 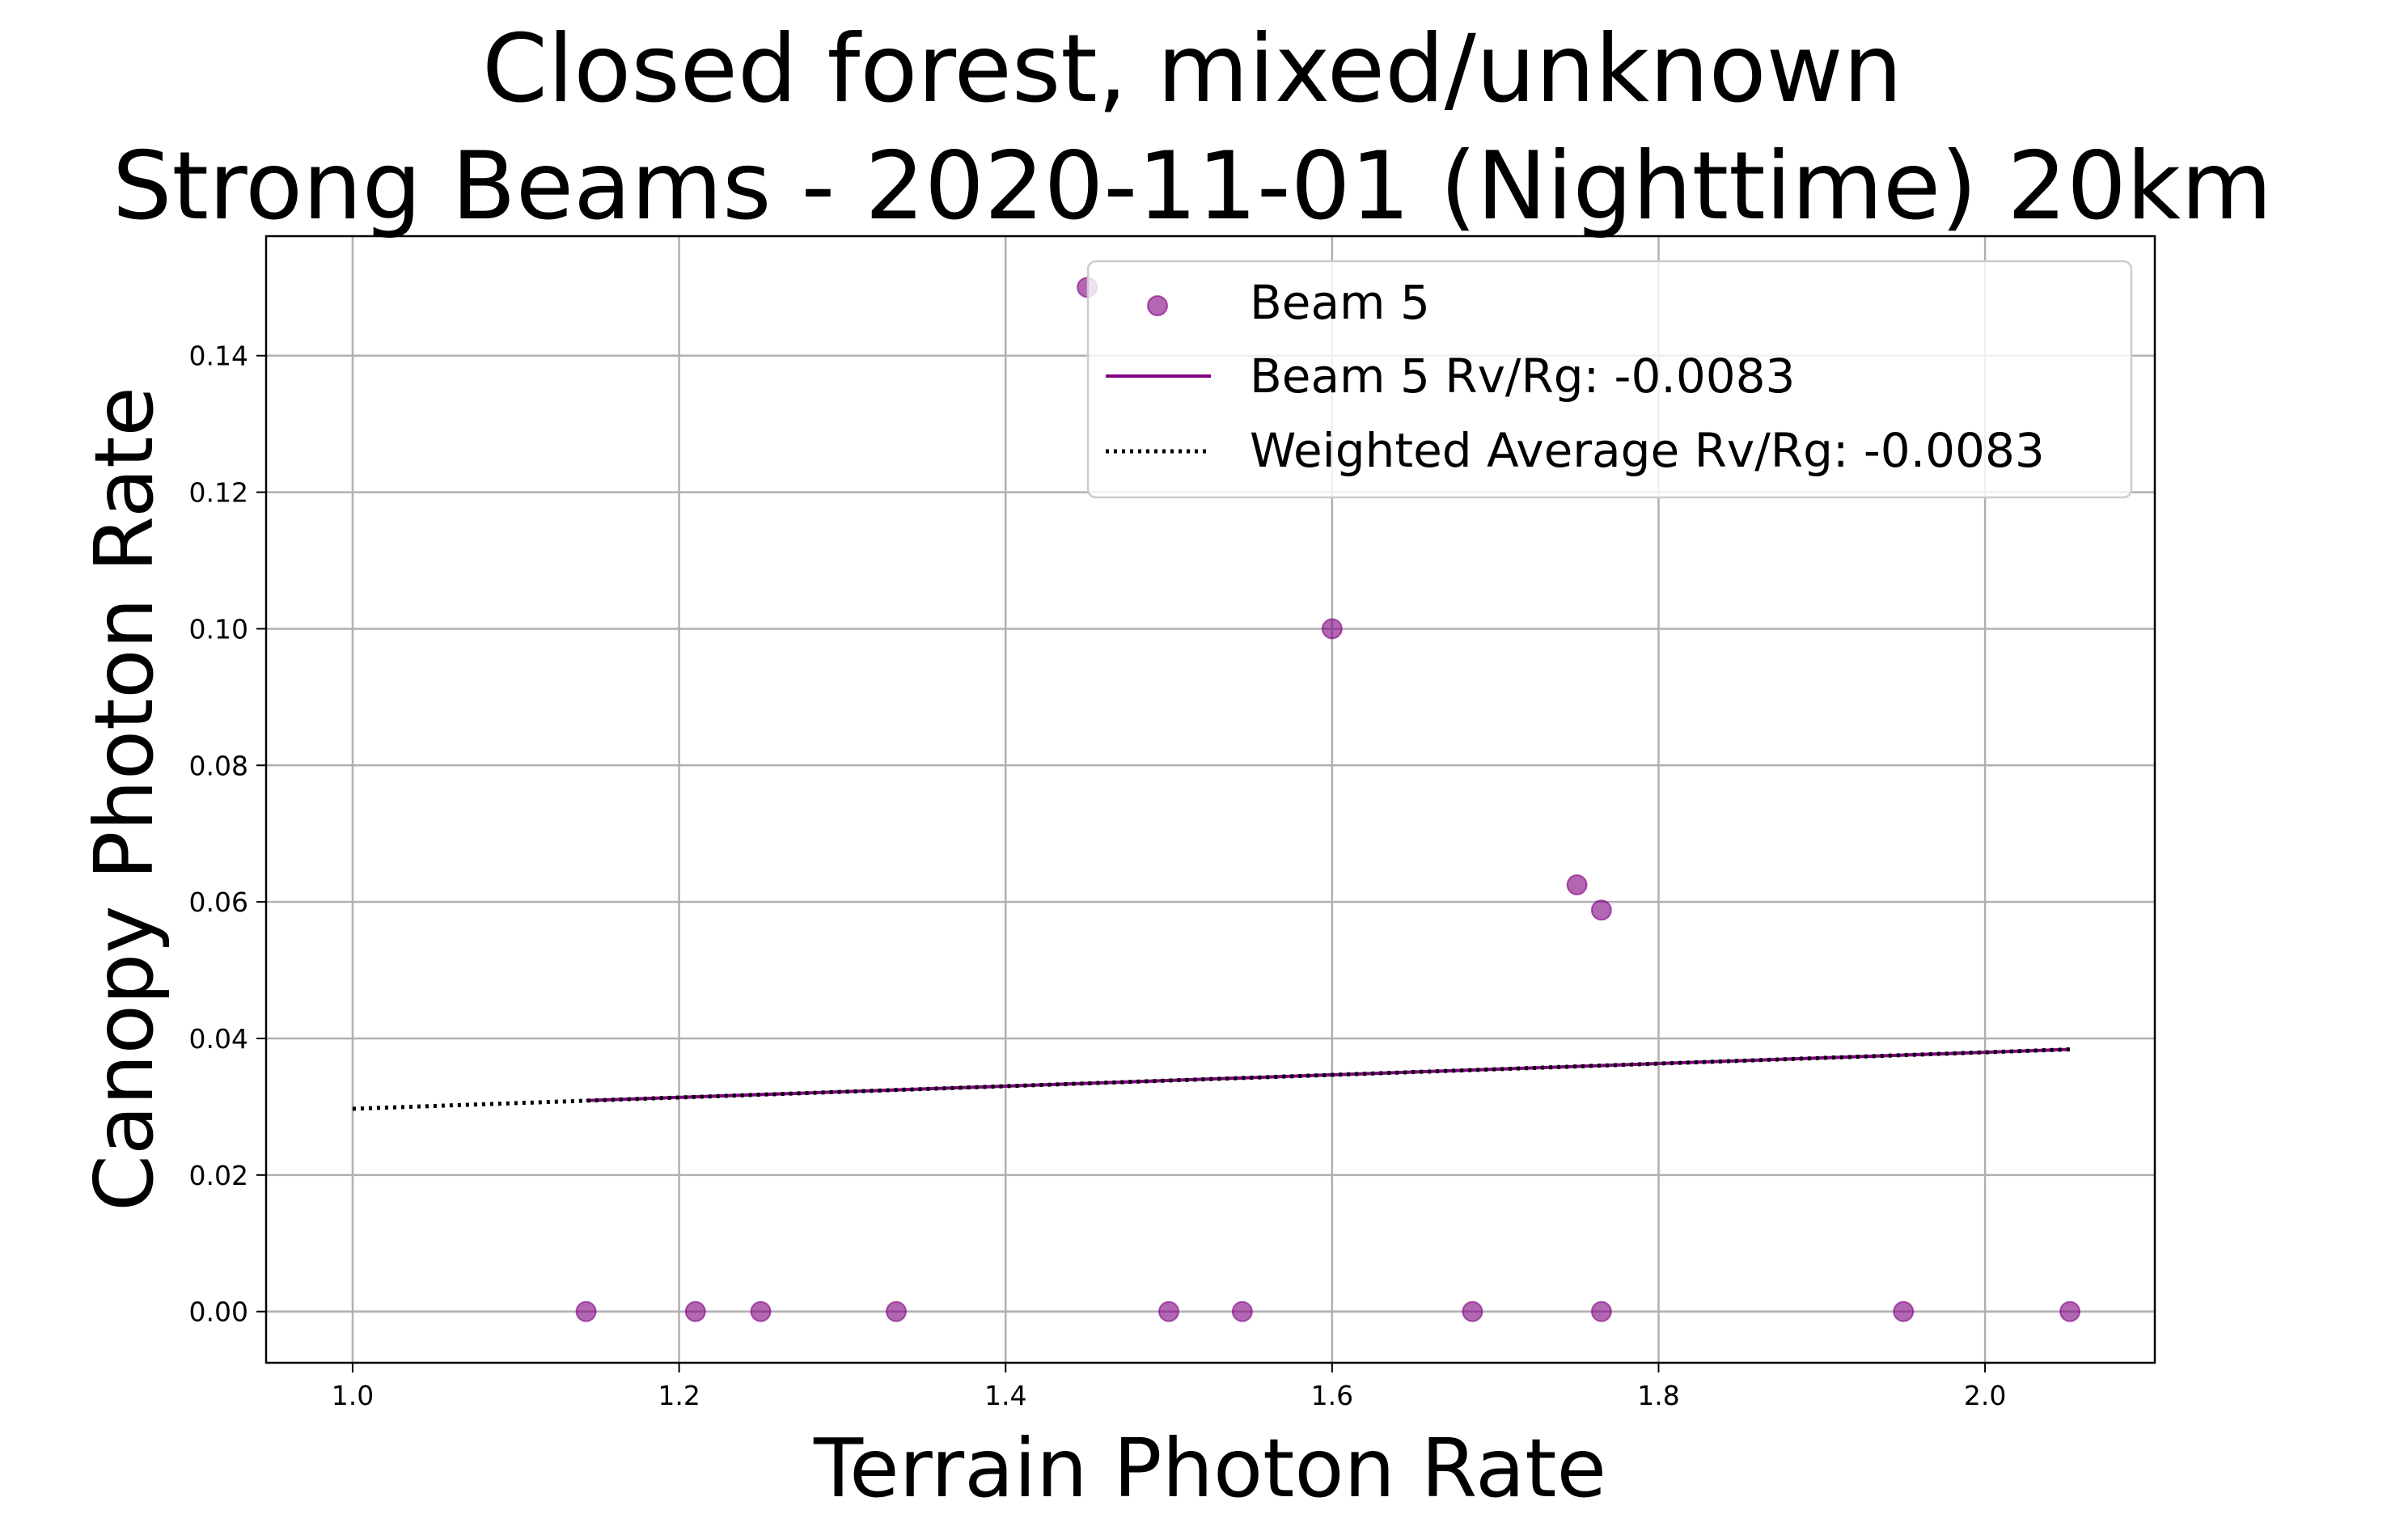 What do you see at coordinates (1647, 450) in the screenshot?
I see `legend-label-weighted-average: Weighted Average Rv/Rg: -0.0083` at bounding box center [1647, 450].